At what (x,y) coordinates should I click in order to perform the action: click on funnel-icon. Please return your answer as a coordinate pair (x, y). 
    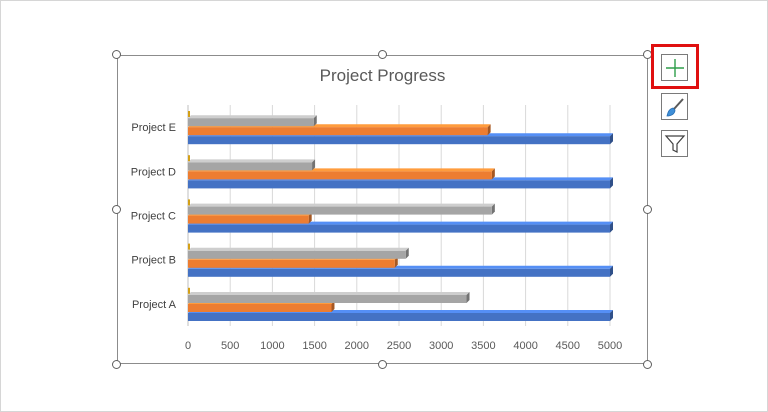
    Looking at the image, I should click on (674, 143).